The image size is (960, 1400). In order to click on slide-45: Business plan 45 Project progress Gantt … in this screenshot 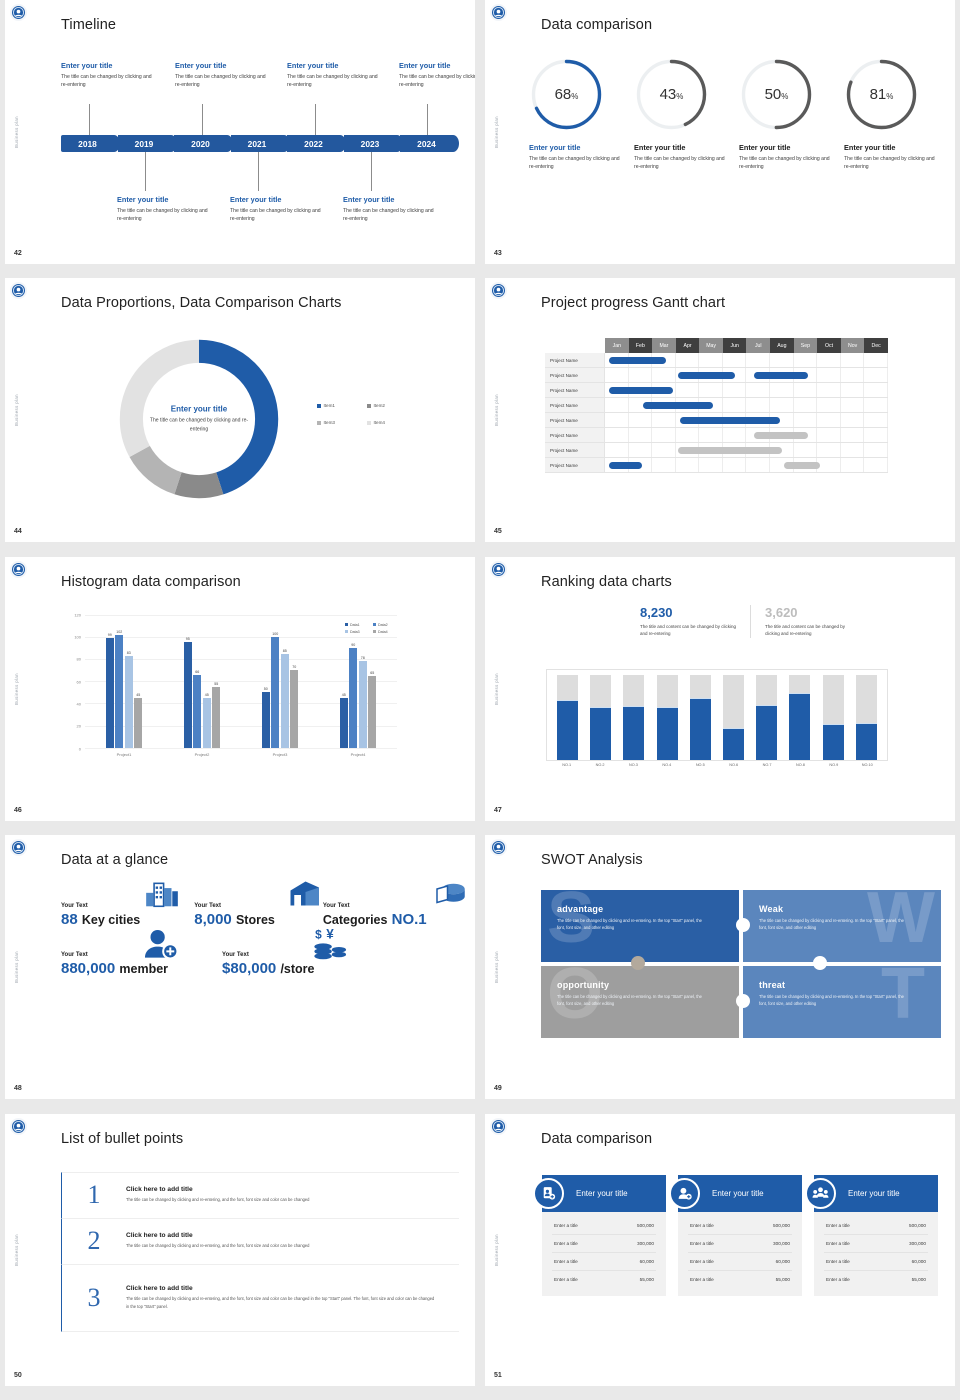, I will do `click(720, 410)`.